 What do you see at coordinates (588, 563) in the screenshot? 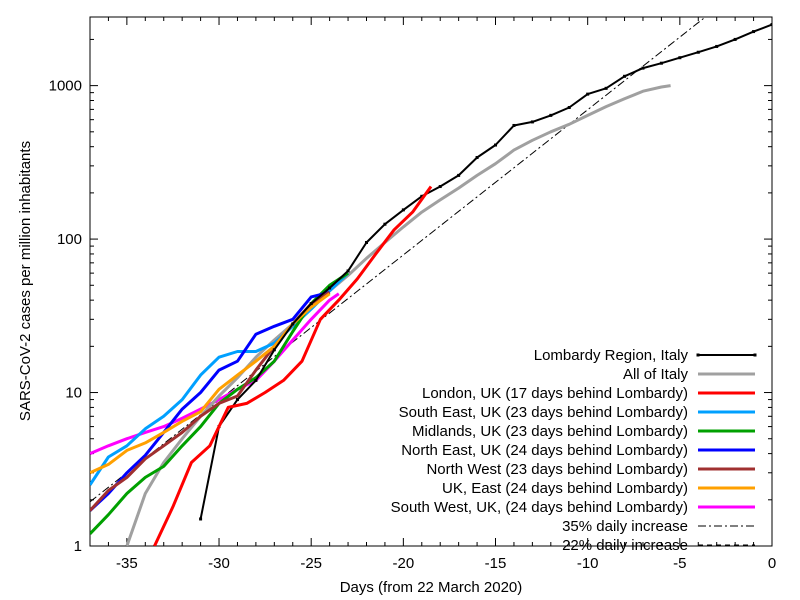
I see `x-tick-label: -10` at bounding box center [588, 563].